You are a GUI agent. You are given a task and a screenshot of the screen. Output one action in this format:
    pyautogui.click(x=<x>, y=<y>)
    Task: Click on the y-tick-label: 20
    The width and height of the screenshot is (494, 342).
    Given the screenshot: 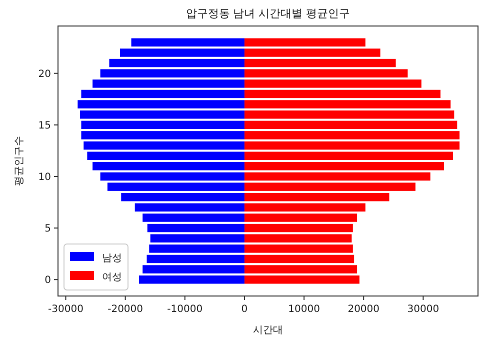 What is the action you would take?
    pyautogui.click(x=44, y=74)
    